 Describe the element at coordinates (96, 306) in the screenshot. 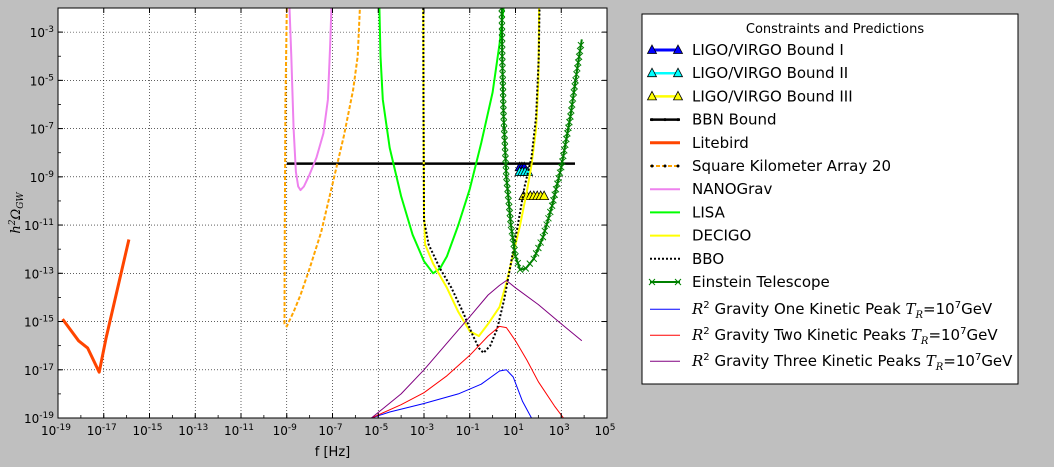

I see `series-line-litebird` at that location.